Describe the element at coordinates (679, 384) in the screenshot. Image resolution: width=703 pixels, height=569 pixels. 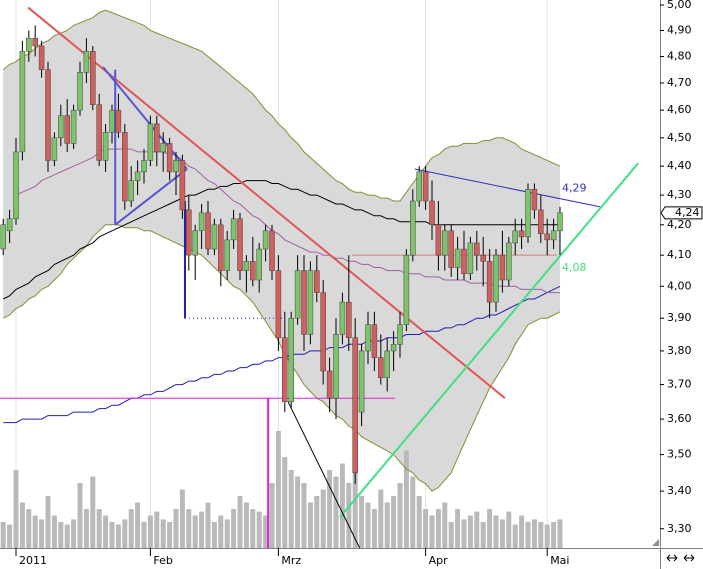
I see `y-tick-label: 3,70` at that location.